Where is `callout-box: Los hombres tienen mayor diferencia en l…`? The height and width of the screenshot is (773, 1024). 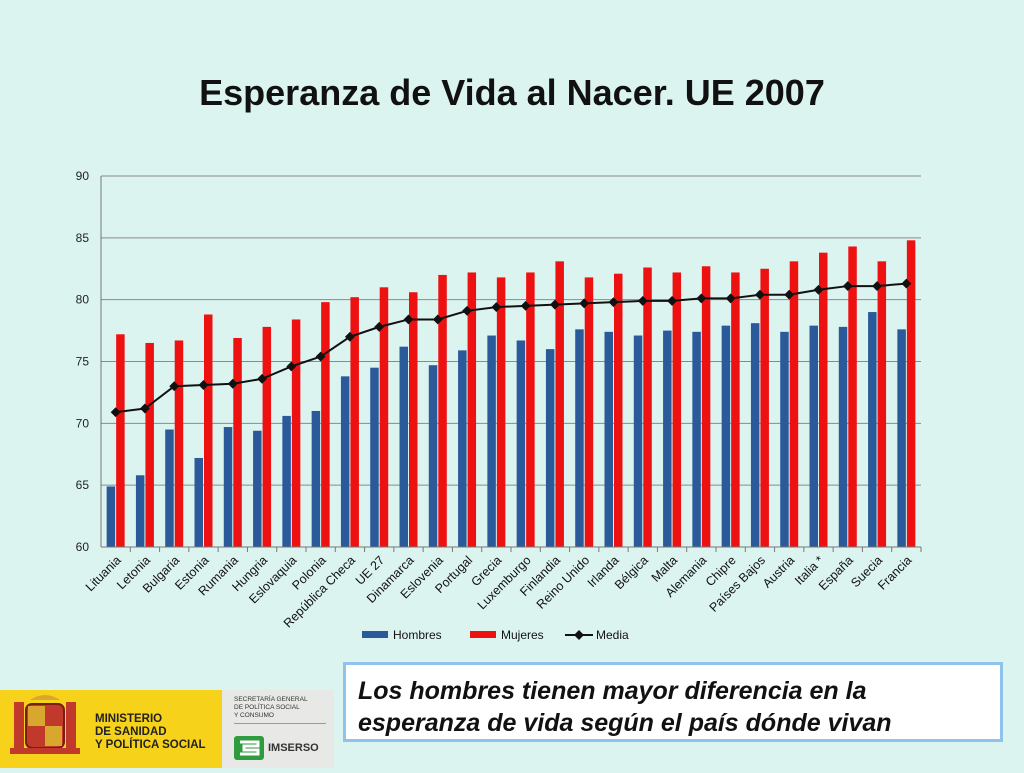
callout-box: Los hombres tienen mayor diferencia en l… is located at coordinates (673, 702).